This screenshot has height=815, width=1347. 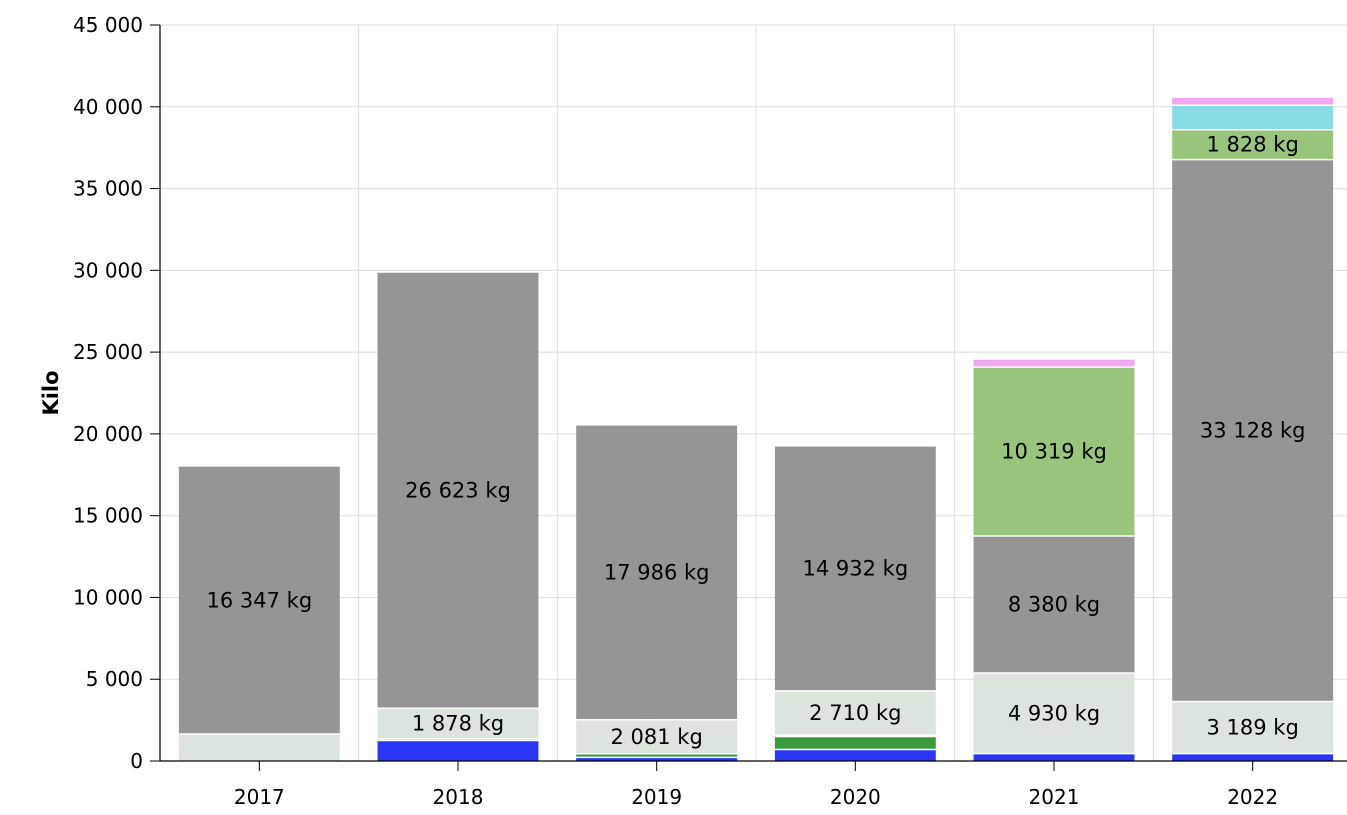 What do you see at coordinates (259, 797) in the screenshot?
I see `x-tick-label: 2017` at bounding box center [259, 797].